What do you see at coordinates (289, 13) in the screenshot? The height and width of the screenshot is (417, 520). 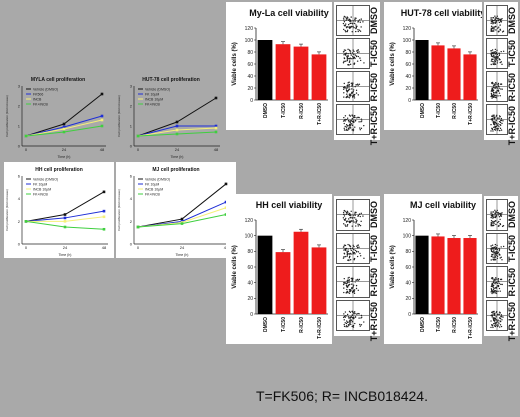 I see `chart-title: My-La cell viability` at bounding box center [289, 13].